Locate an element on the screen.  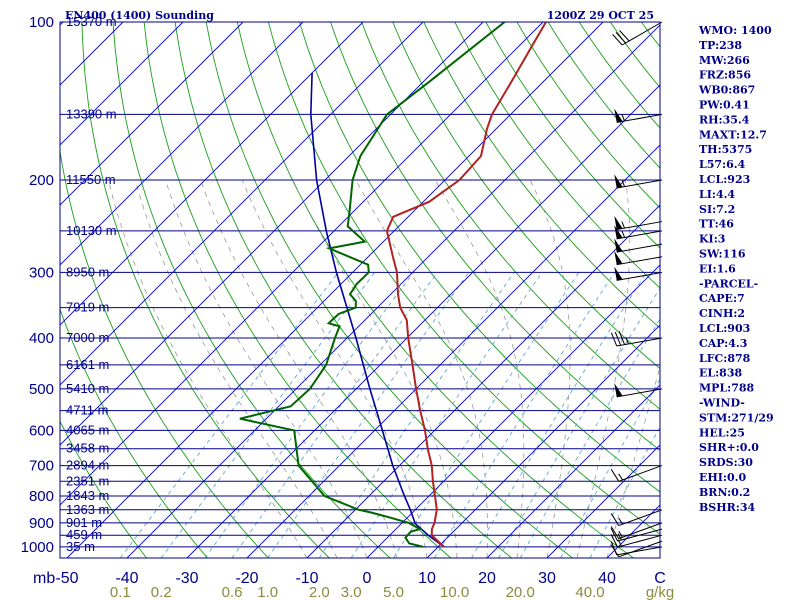
height-label: 3458 m is located at coordinates (87, 448).